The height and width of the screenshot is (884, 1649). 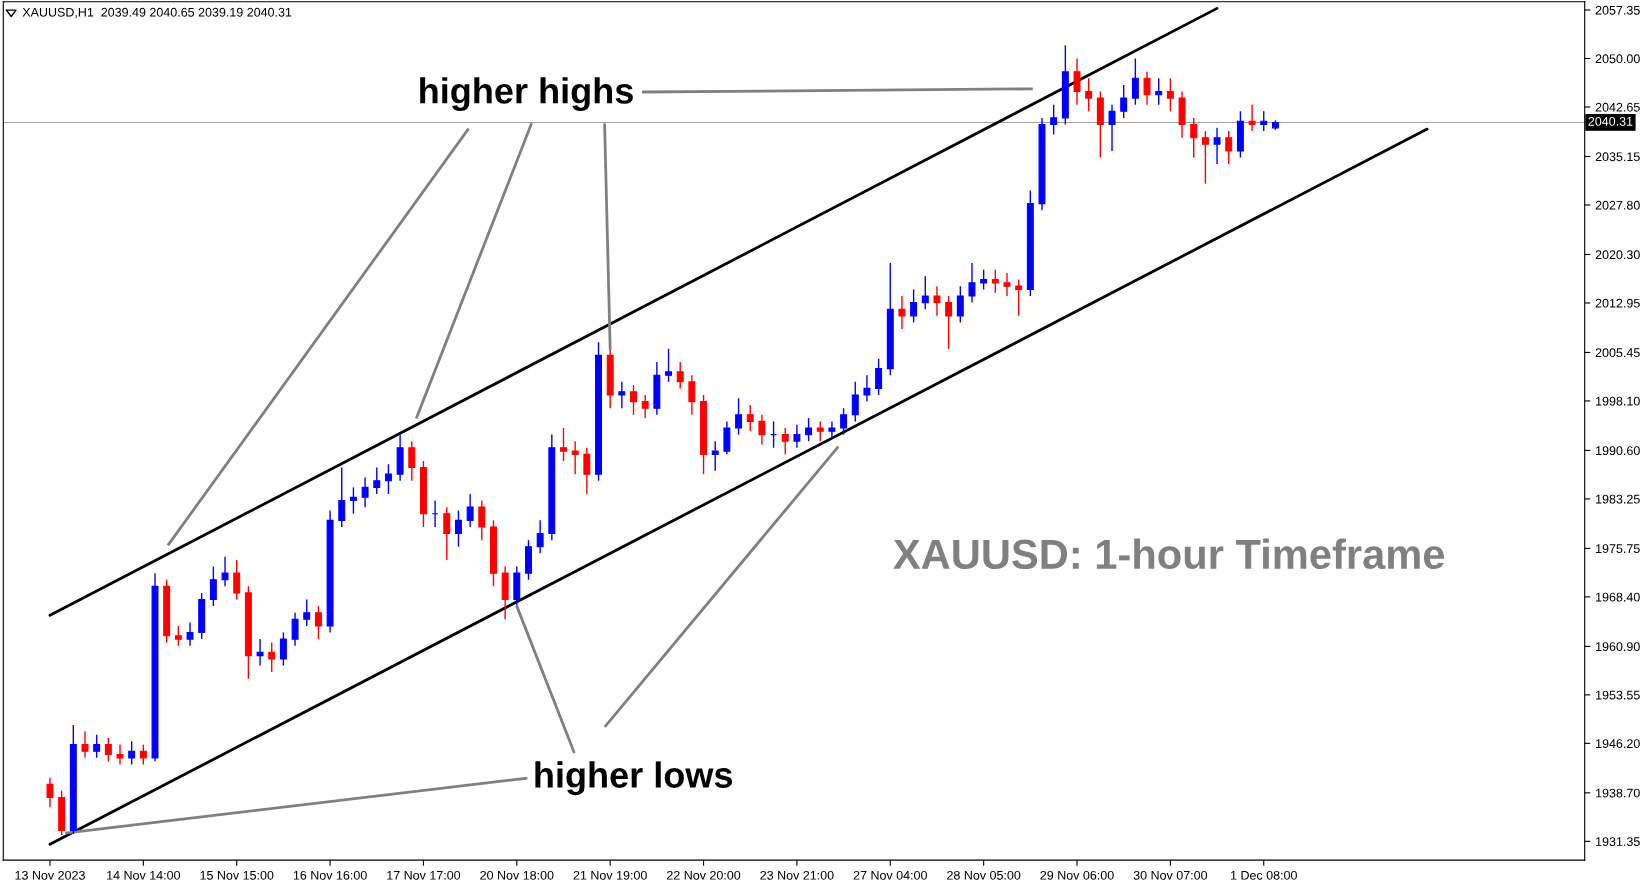 I want to click on y-tick-label: 2012.95, so click(x=1617, y=303).